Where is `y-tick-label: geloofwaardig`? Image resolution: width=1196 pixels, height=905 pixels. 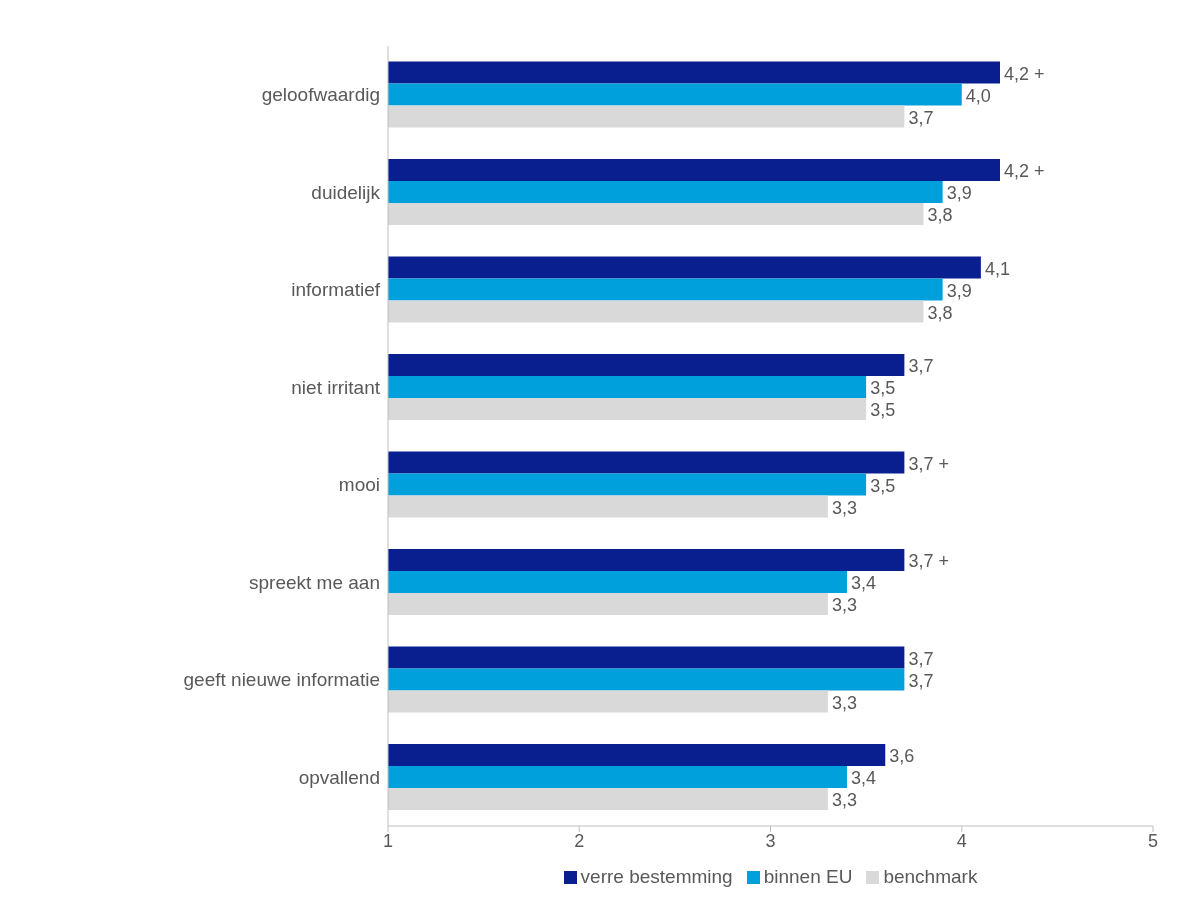 y-tick-label: geloofwaardig is located at coordinates (320, 95).